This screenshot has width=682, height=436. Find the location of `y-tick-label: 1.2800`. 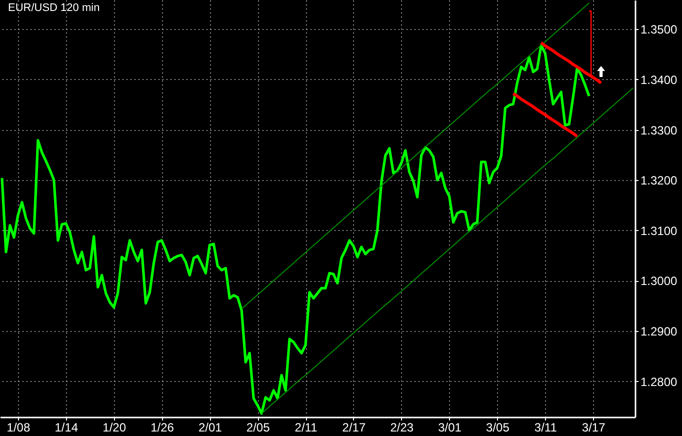

y-tick-label: 1.2800 is located at coordinates (659, 381).